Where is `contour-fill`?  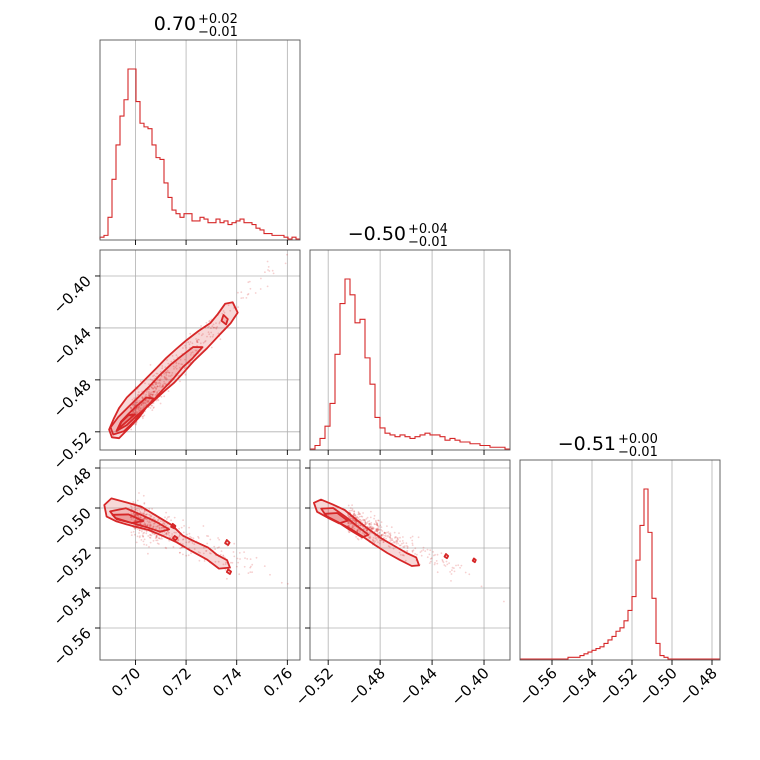 contour-fill is located at coordinates (173, 370).